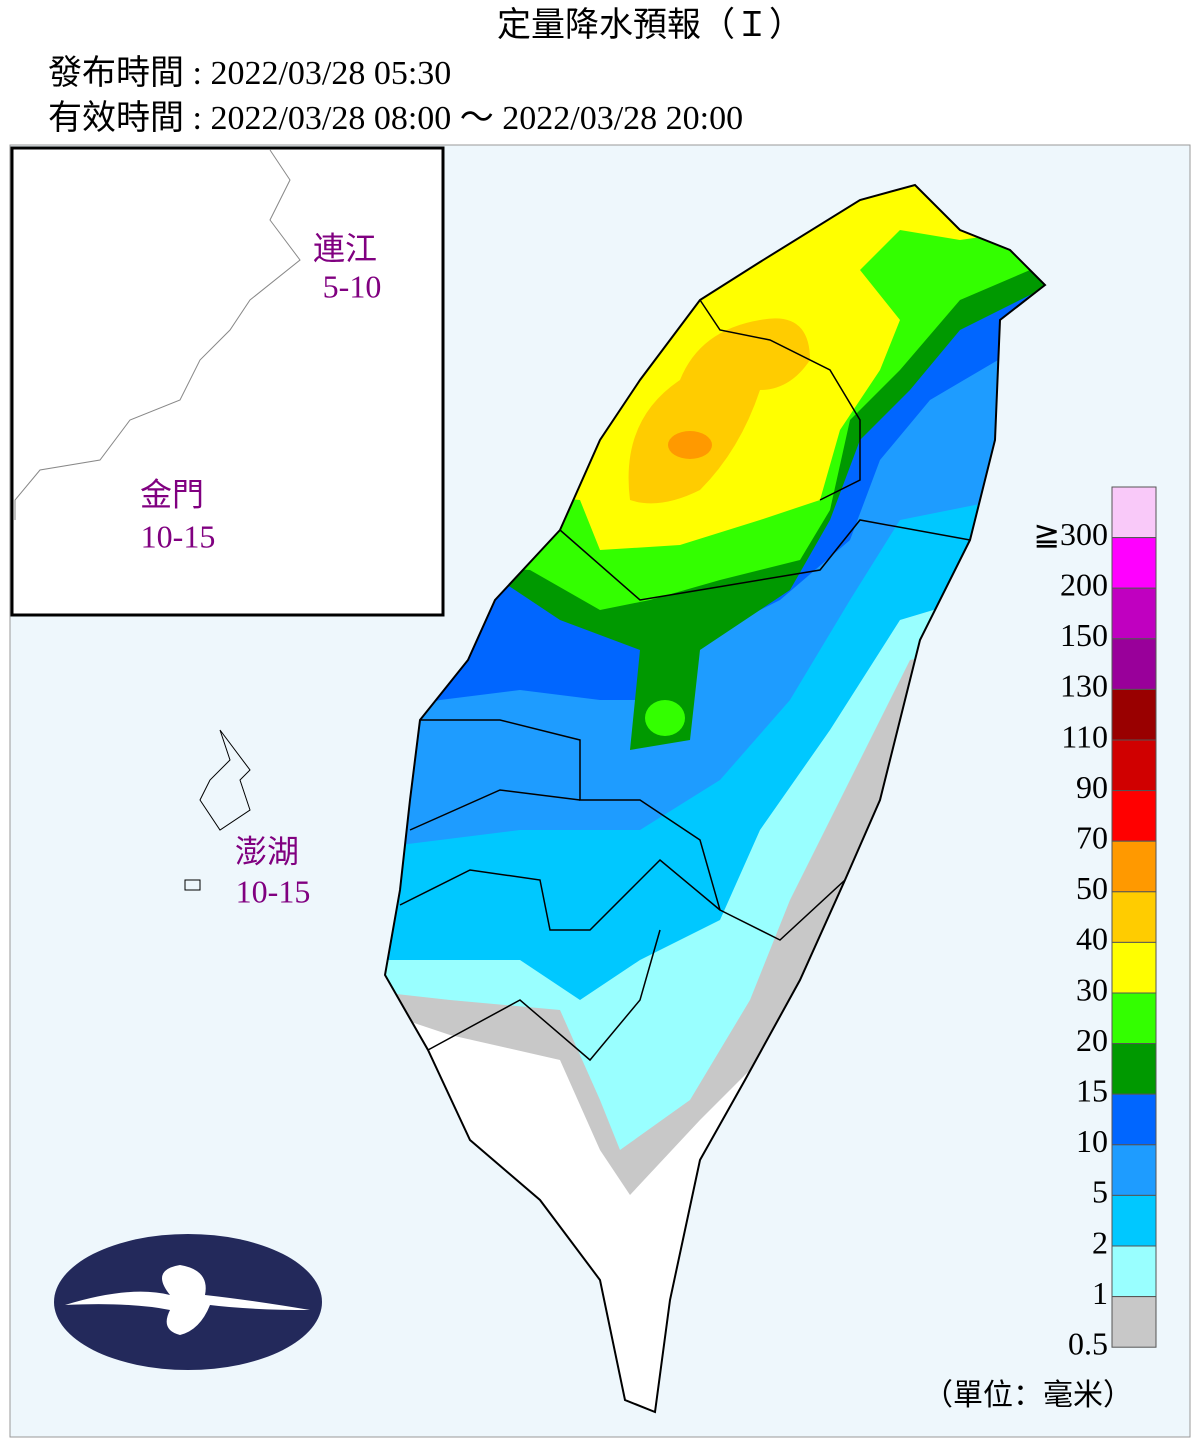 The height and width of the screenshot is (1450, 1200). What do you see at coordinates (345, 248) in the screenshot?
I see `island-name: 連江` at bounding box center [345, 248].